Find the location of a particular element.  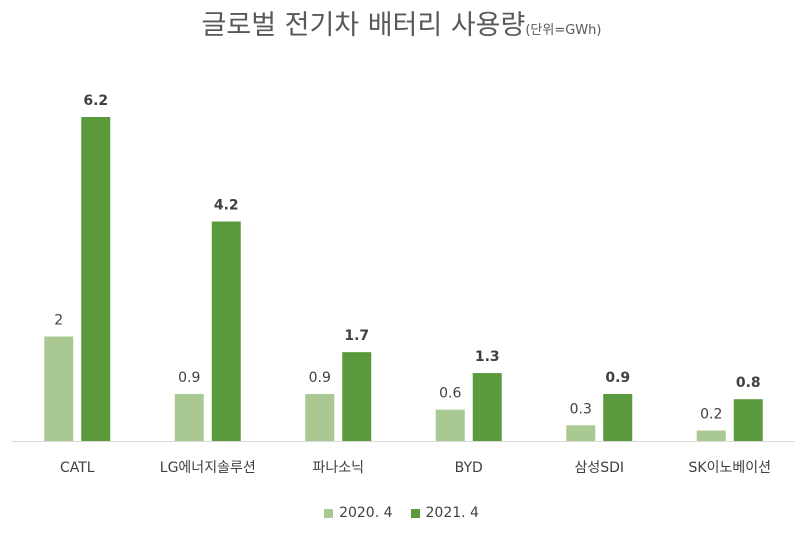

legend-swatch-2020 is located at coordinates (329, 513).